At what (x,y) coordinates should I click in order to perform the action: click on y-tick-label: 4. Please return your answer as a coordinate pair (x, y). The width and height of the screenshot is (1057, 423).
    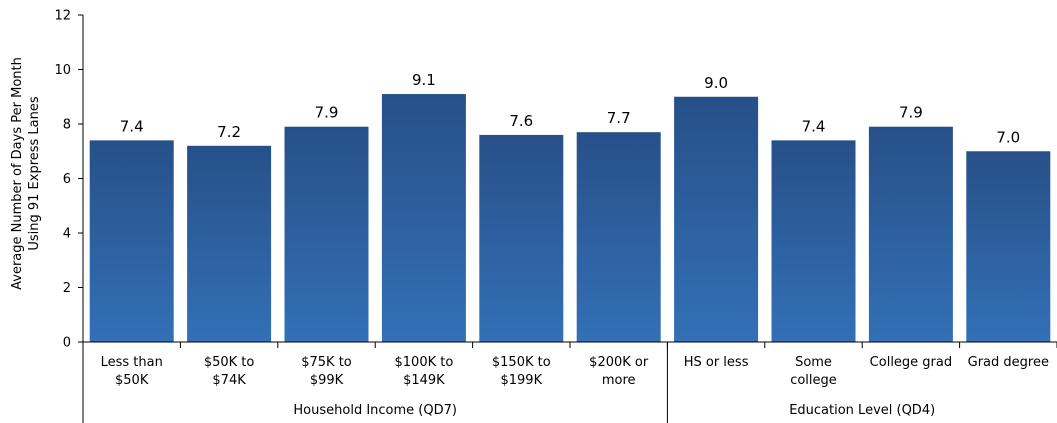
    Looking at the image, I should click on (67, 234).